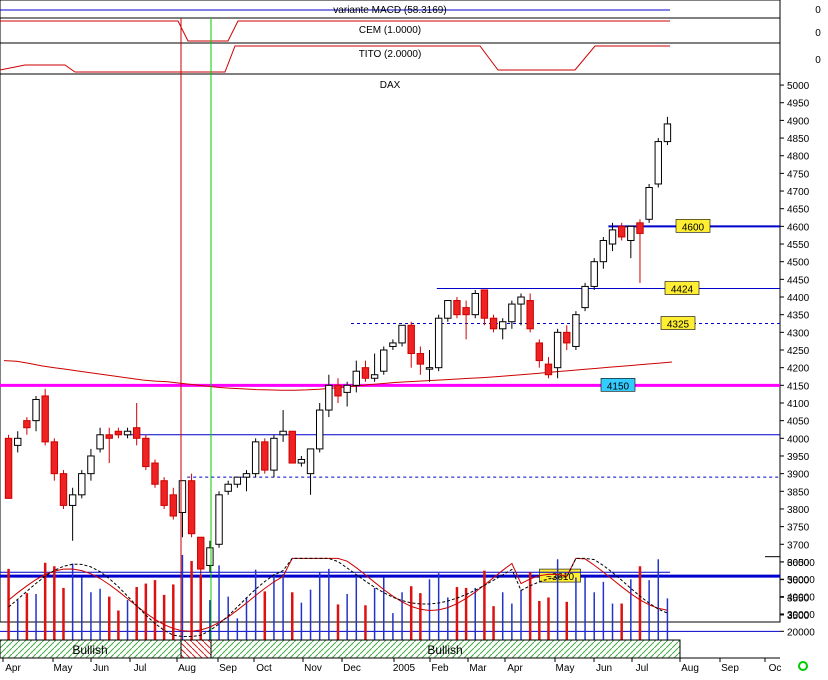 This screenshot has height=680, width=828. Describe the element at coordinates (798, 316) in the screenshot. I see `y-tick-label-17: 4350` at that location.